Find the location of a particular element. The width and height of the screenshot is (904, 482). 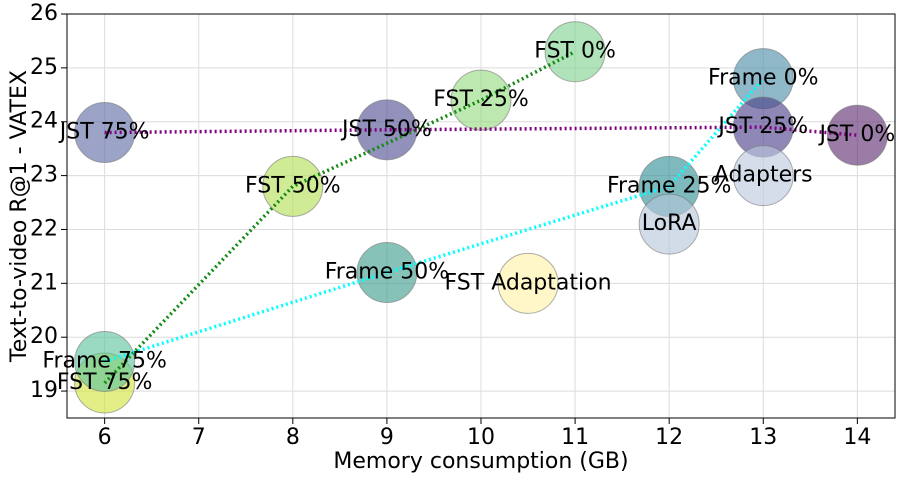

bubble-label: FST 0% is located at coordinates (575, 51).